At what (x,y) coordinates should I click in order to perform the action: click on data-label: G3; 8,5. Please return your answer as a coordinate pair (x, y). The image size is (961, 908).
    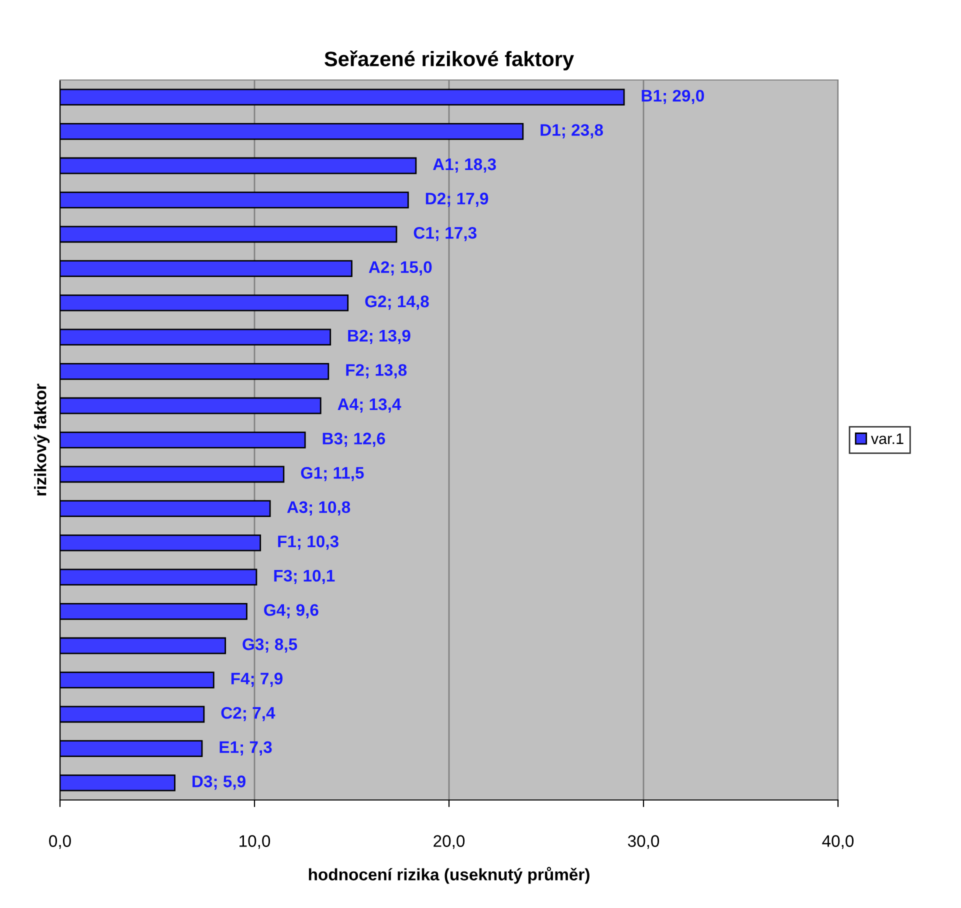
    Looking at the image, I should click on (270, 645).